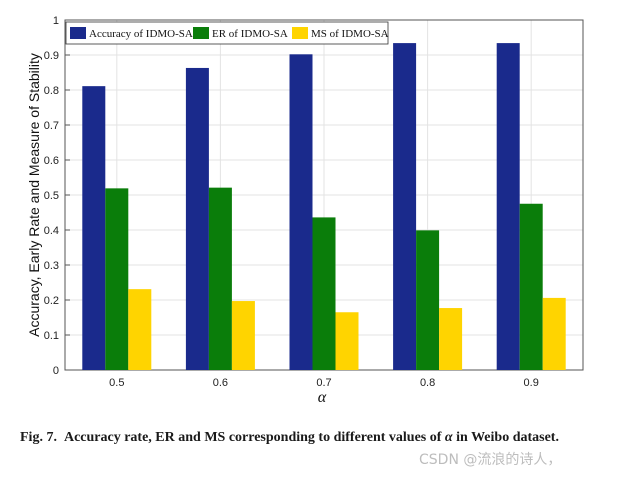 Image resolution: width=620 pixels, height=477 pixels. What do you see at coordinates (508, 206) in the screenshot?
I see `bar-accuracy-of-idmo-sa-0.9` at bounding box center [508, 206].